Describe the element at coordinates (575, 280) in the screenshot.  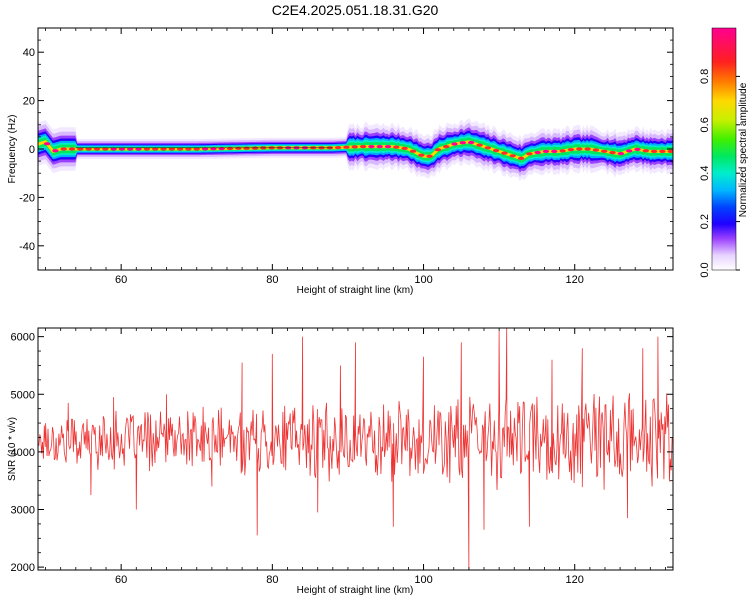
I see `spectrogram-x-tick-label: 120` at that location.